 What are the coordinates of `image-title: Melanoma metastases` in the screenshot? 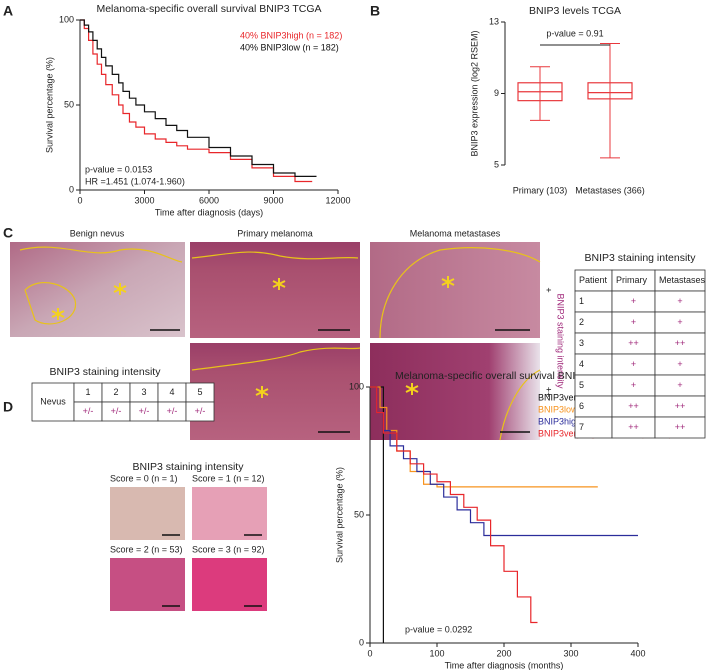 It's located at (455, 233).